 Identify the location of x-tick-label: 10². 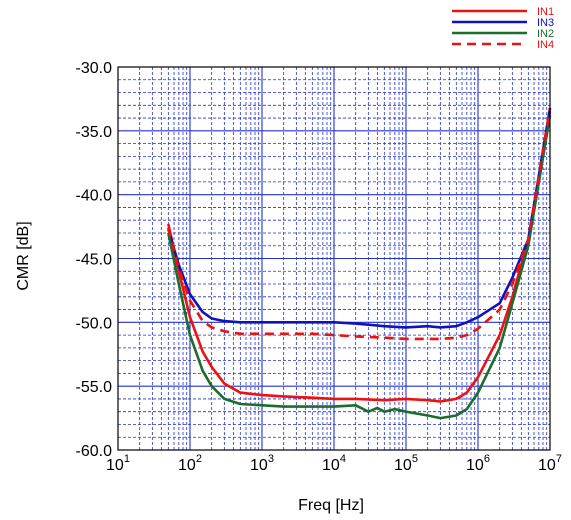
(190, 463).